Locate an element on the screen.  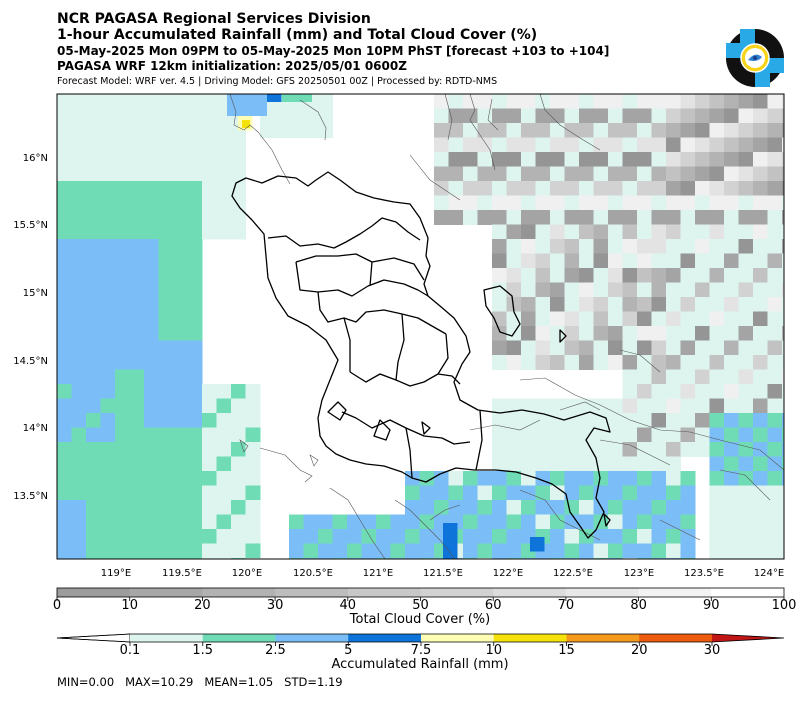
cloud-tick-label: 100 is located at coordinates (784, 605).